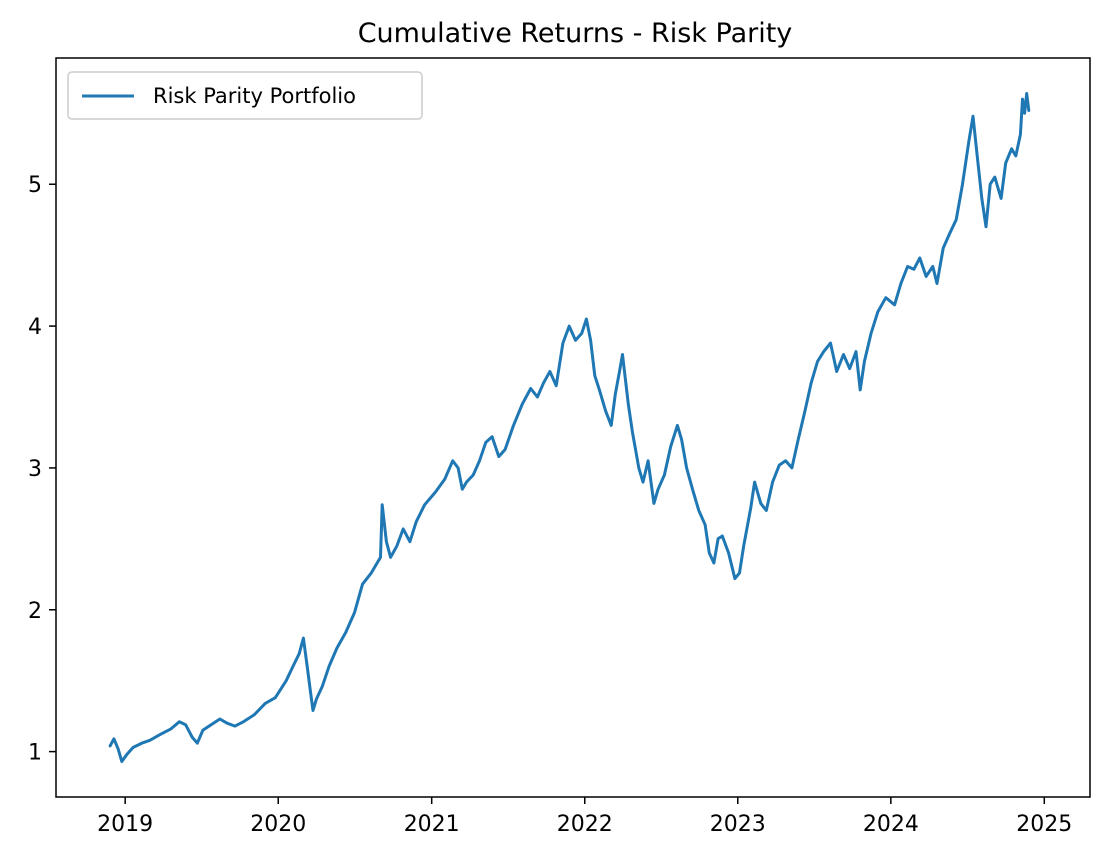 The width and height of the screenshot is (1119, 862). I want to click on x-tick-label: 2022, so click(585, 824).